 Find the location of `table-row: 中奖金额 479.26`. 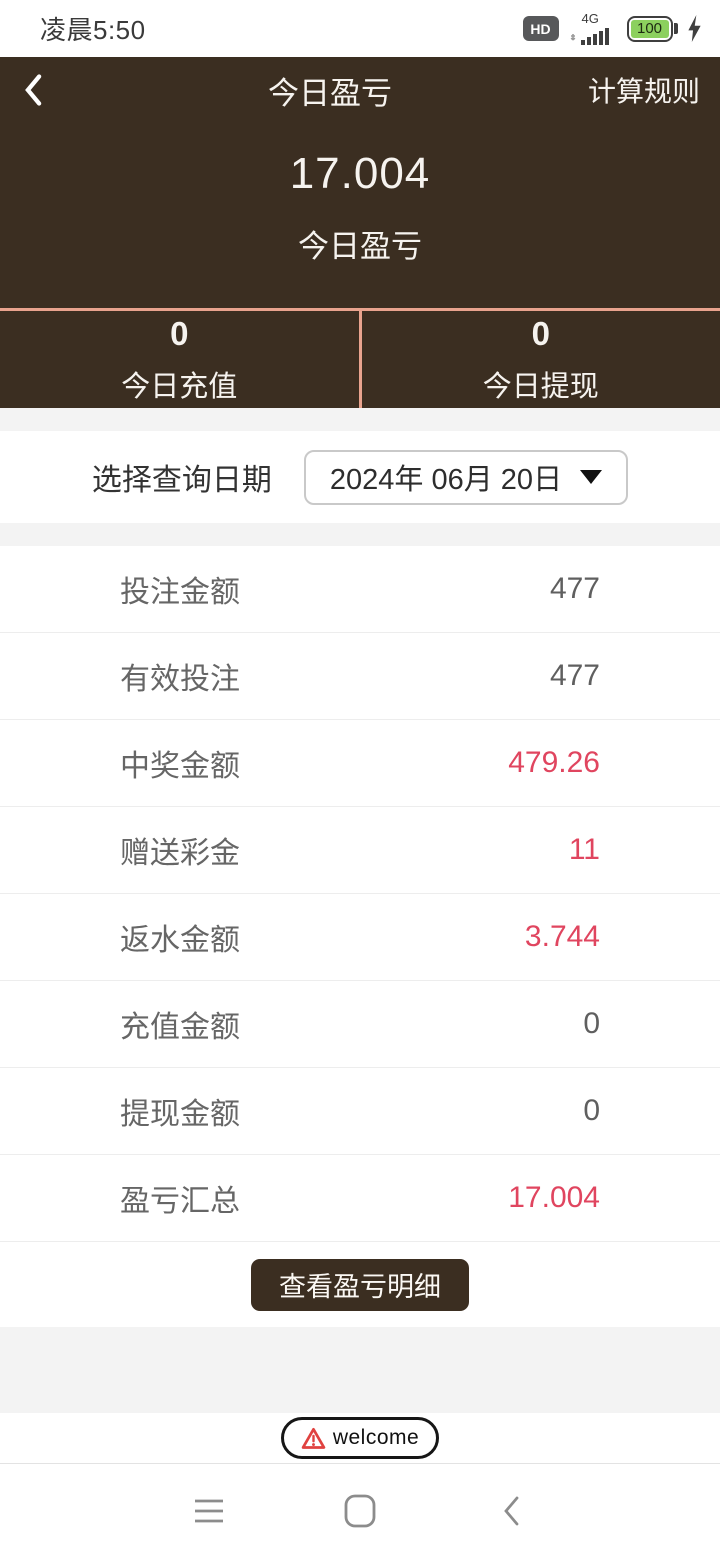

table-row: 中奖金额 479.26 is located at coordinates (360, 763).